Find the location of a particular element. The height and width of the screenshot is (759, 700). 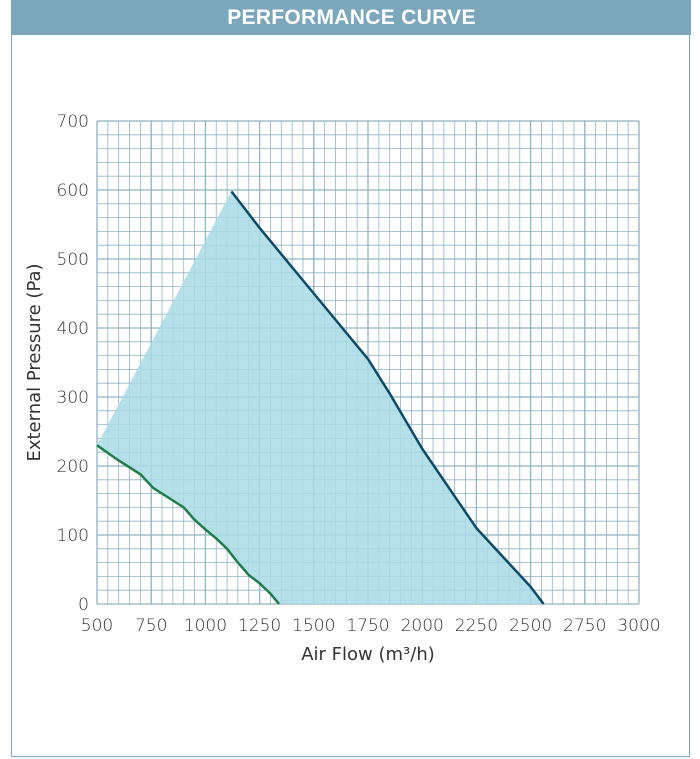

x-tick-label: 2250 is located at coordinates (476, 626).